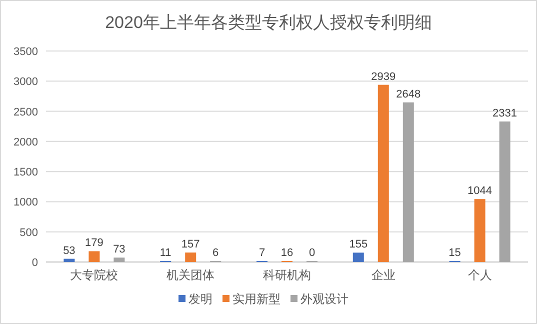  What do you see at coordinates (287, 253) in the screenshot?
I see `data-label: 16` at bounding box center [287, 253].